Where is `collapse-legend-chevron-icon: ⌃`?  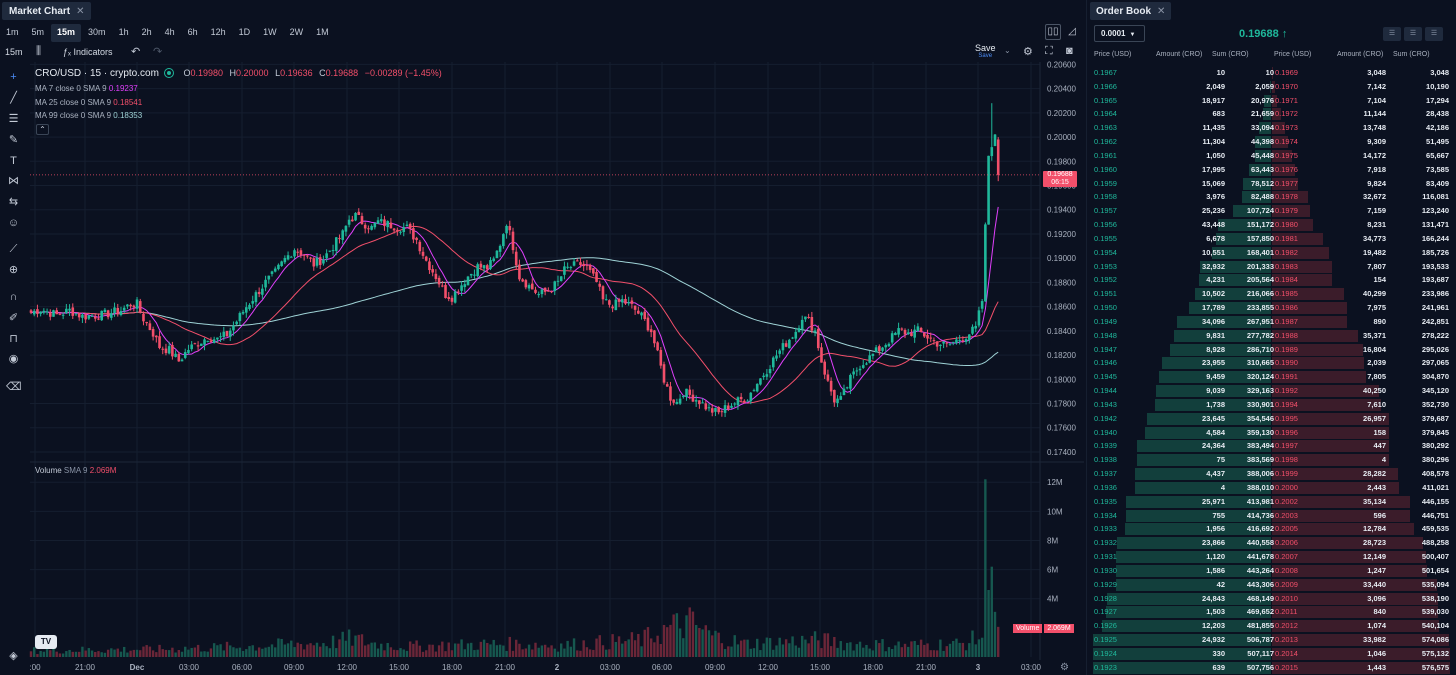
collapse-legend-chevron-icon: ⌃ is located at coordinates (42, 129).